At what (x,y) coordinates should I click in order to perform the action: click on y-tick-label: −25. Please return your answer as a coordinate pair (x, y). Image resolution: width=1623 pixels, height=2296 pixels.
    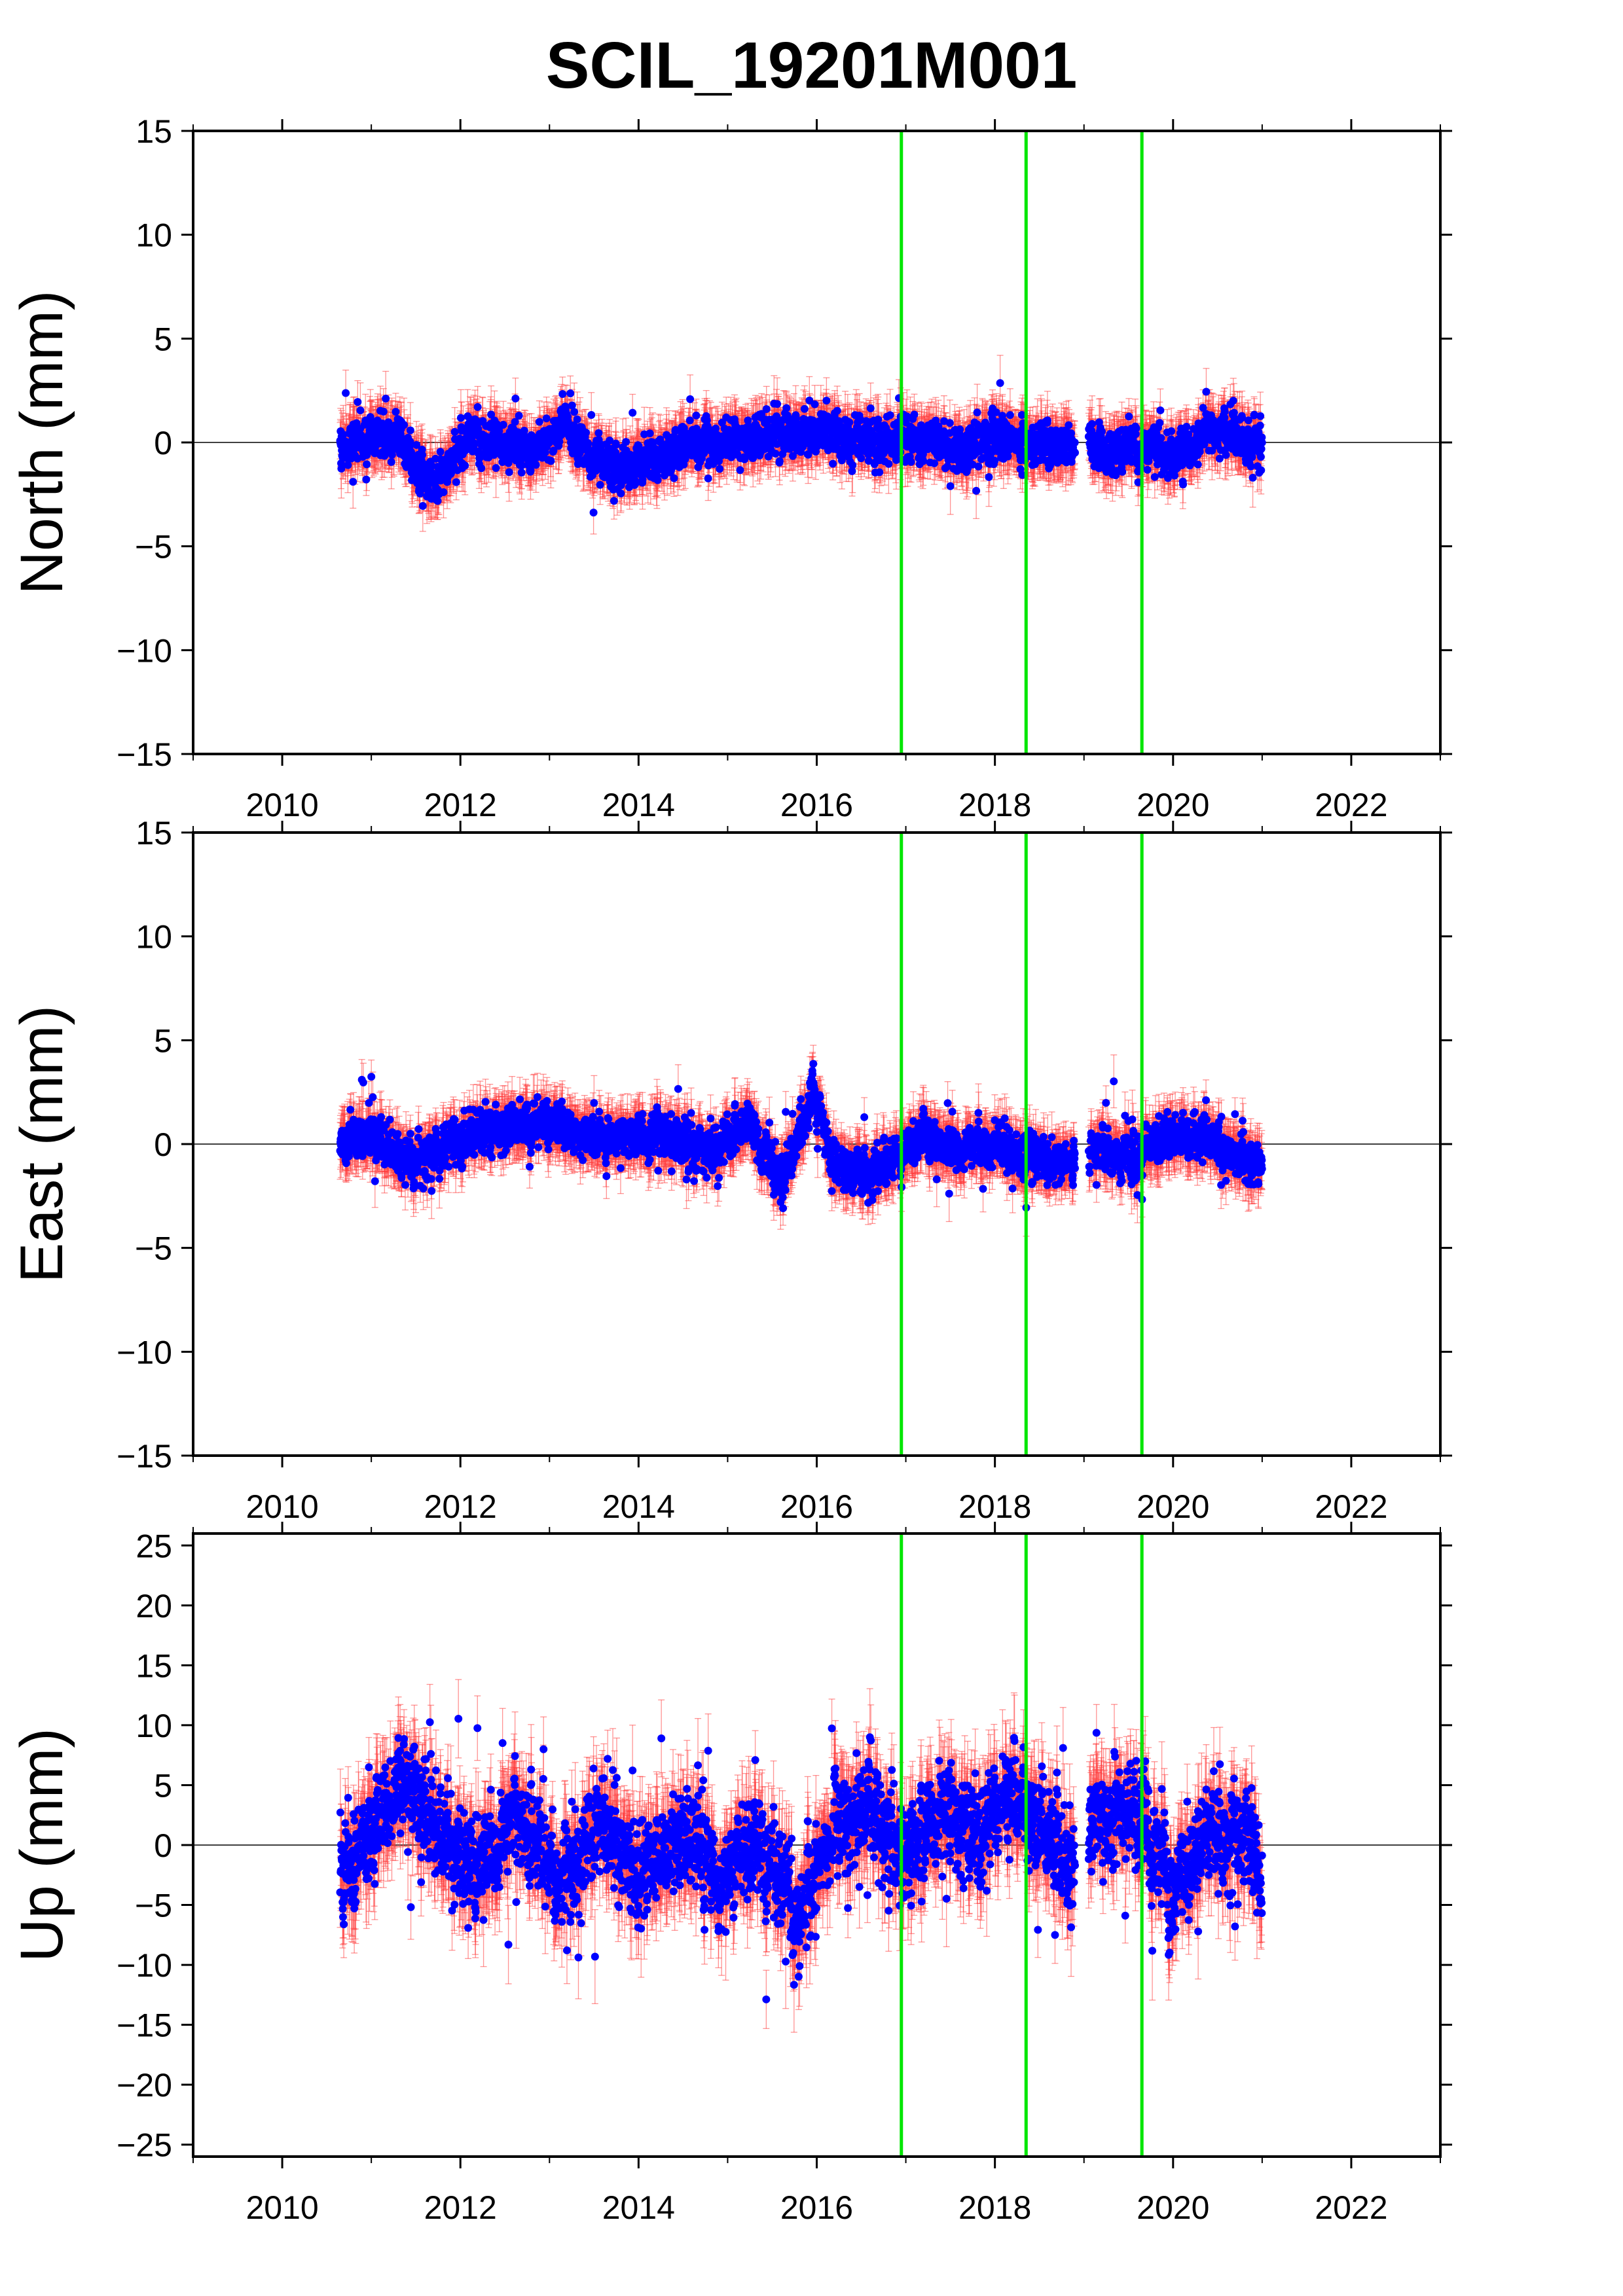
    Looking at the image, I should click on (144, 2145).